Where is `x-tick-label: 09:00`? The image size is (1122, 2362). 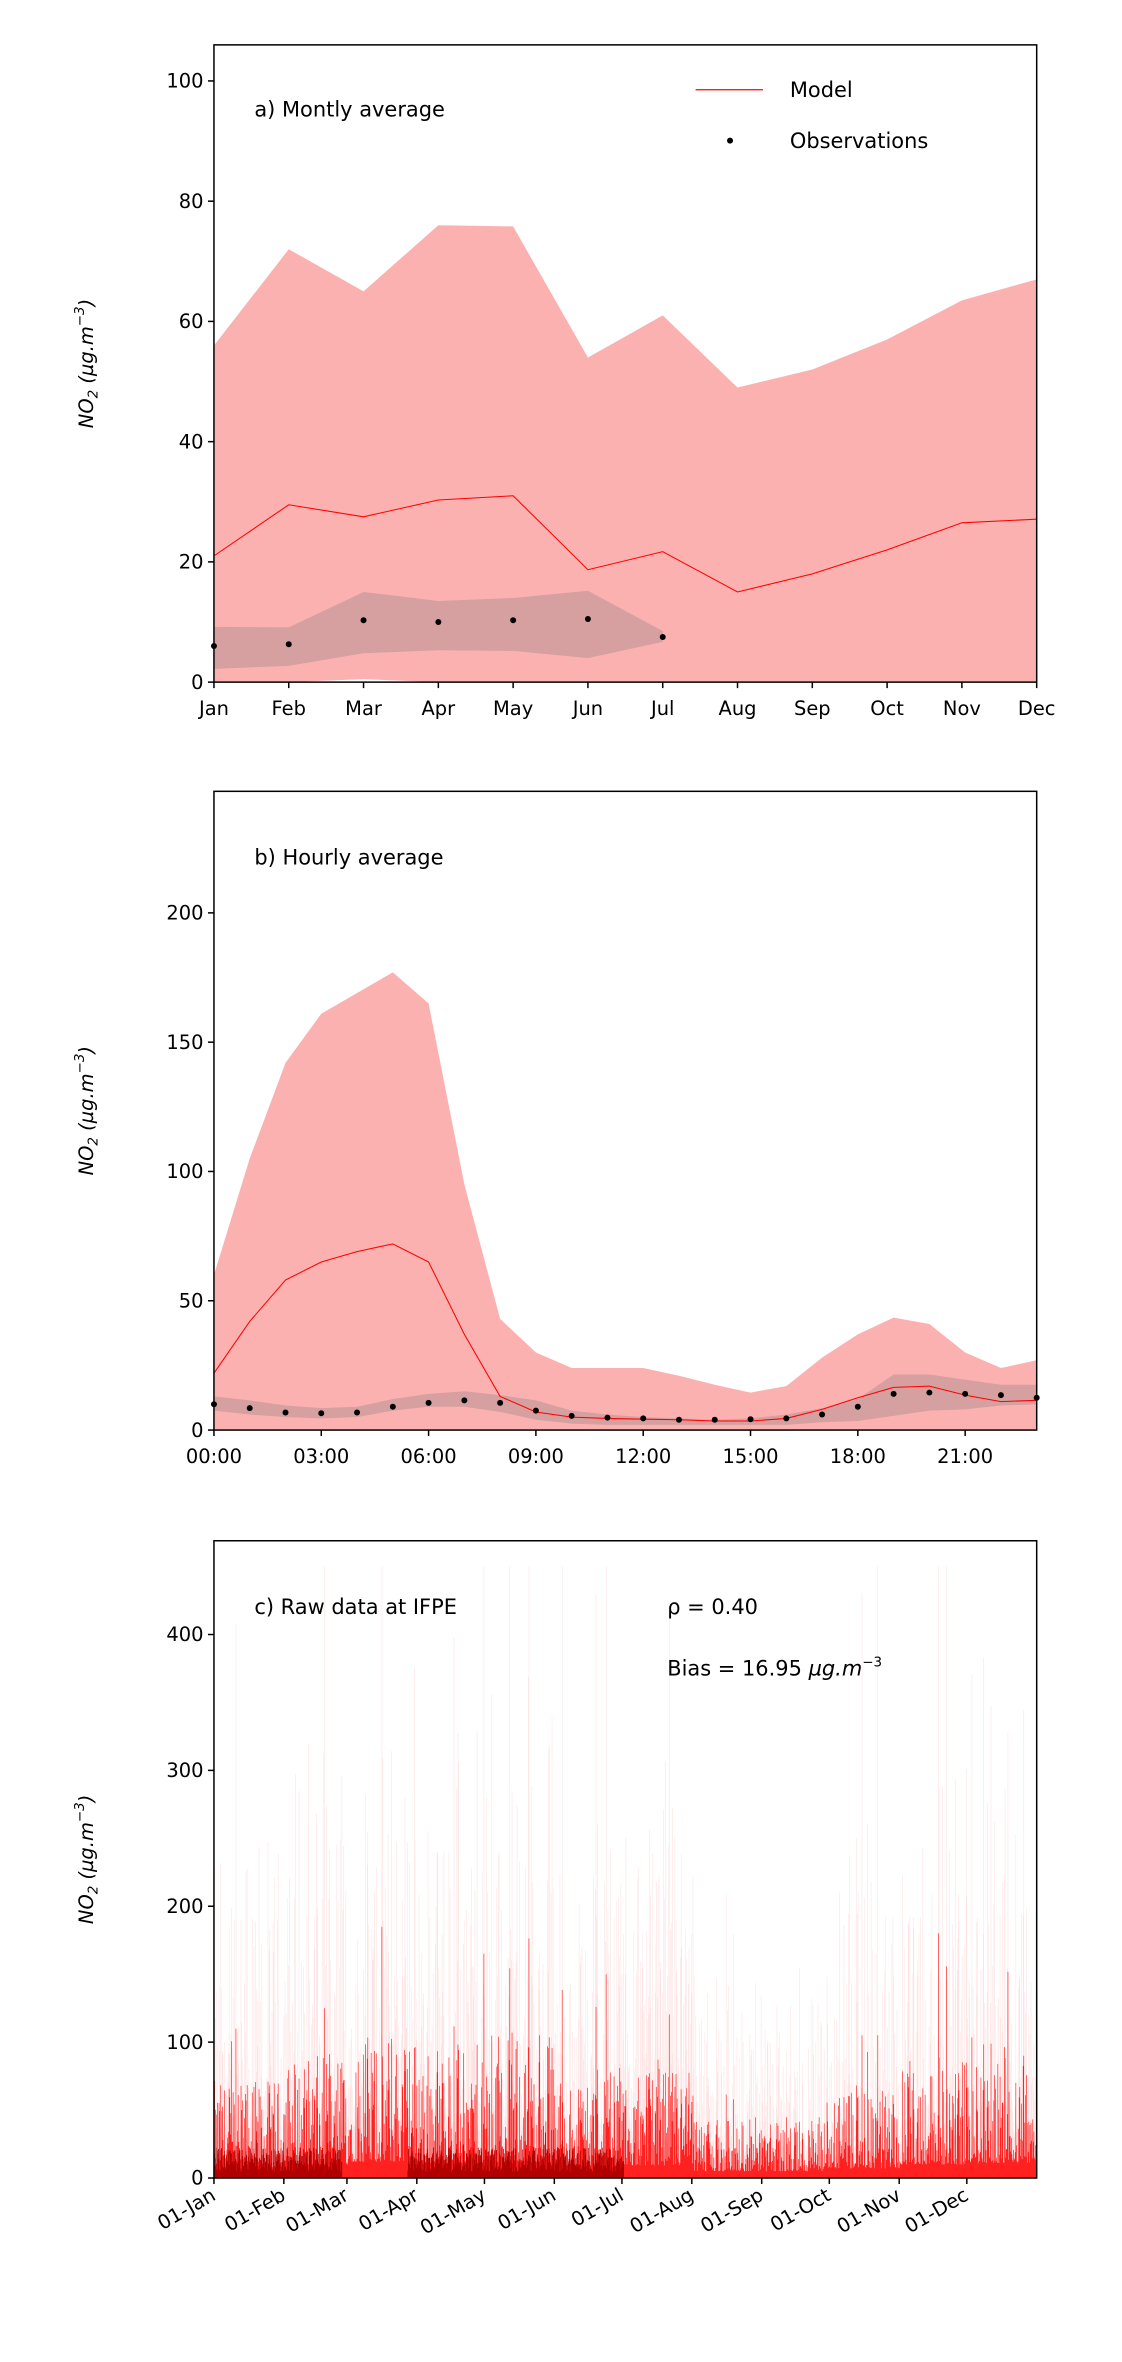 x-tick-label: 09:00 is located at coordinates (536, 1456).